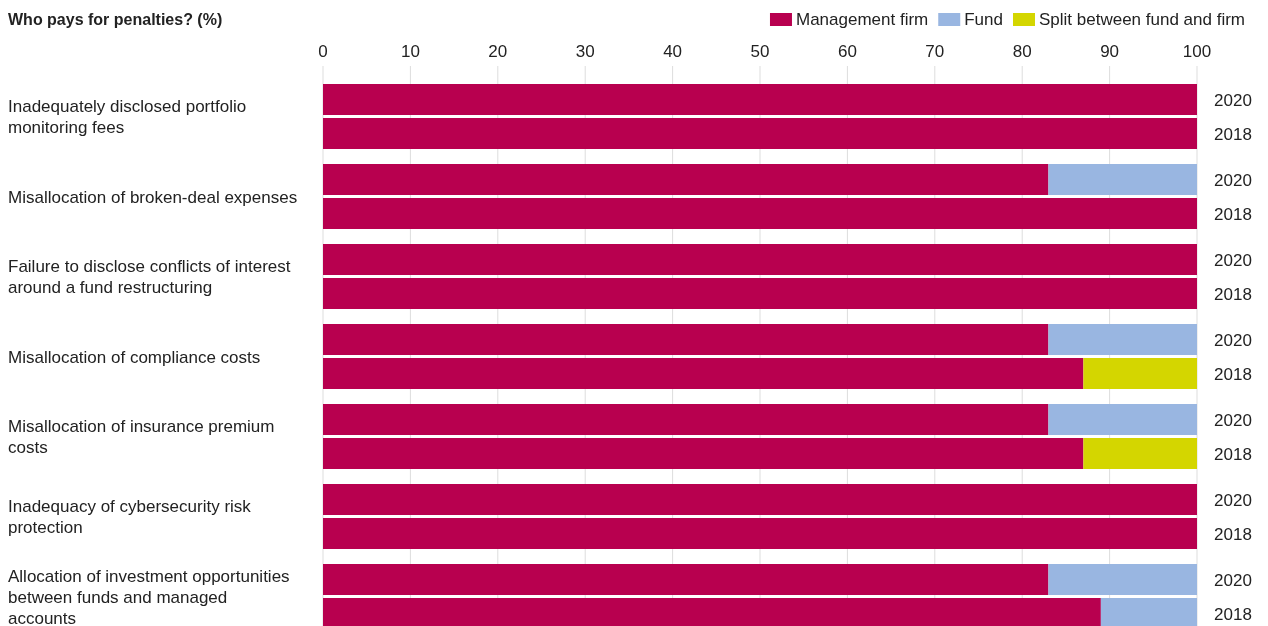 This screenshot has width=1268, height=626. What do you see at coordinates (141, 437) in the screenshot?
I see `text: Misallocation of insurance premium costs` at bounding box center [141, 437].